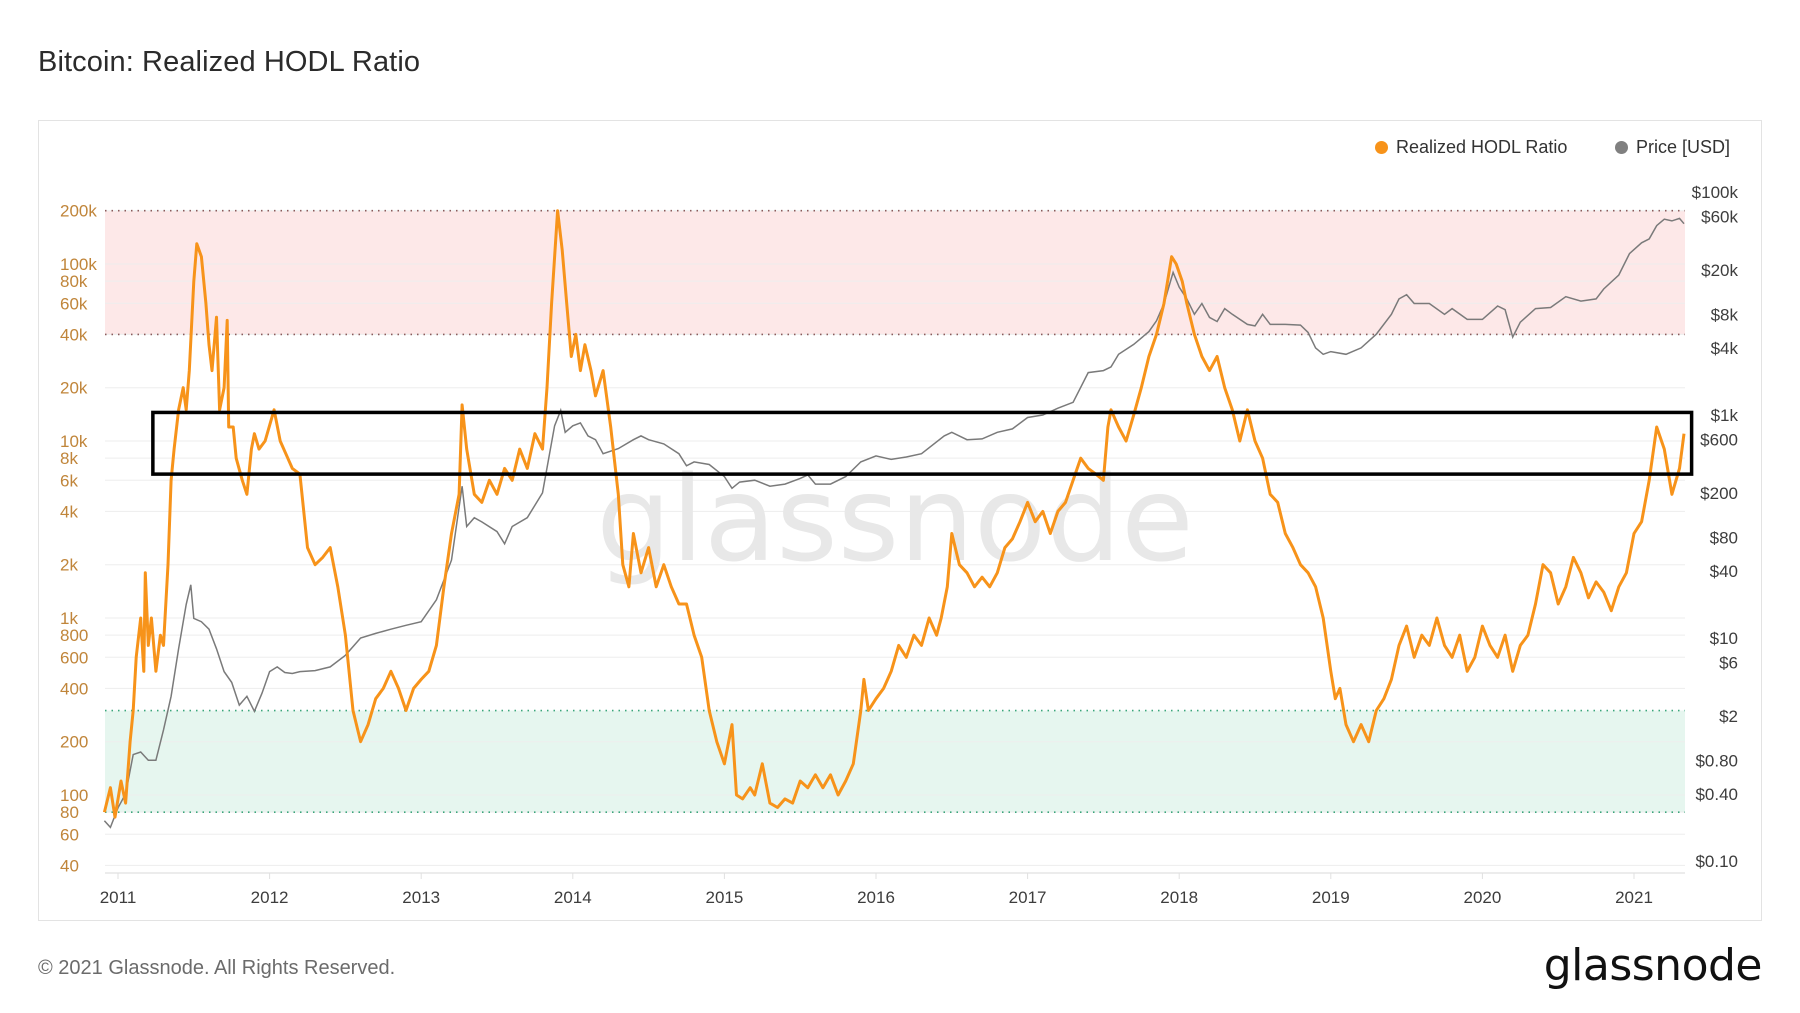  Describe the element at coordinates (895, 272) in the screenshot. I see `overheated-zone` at that location.